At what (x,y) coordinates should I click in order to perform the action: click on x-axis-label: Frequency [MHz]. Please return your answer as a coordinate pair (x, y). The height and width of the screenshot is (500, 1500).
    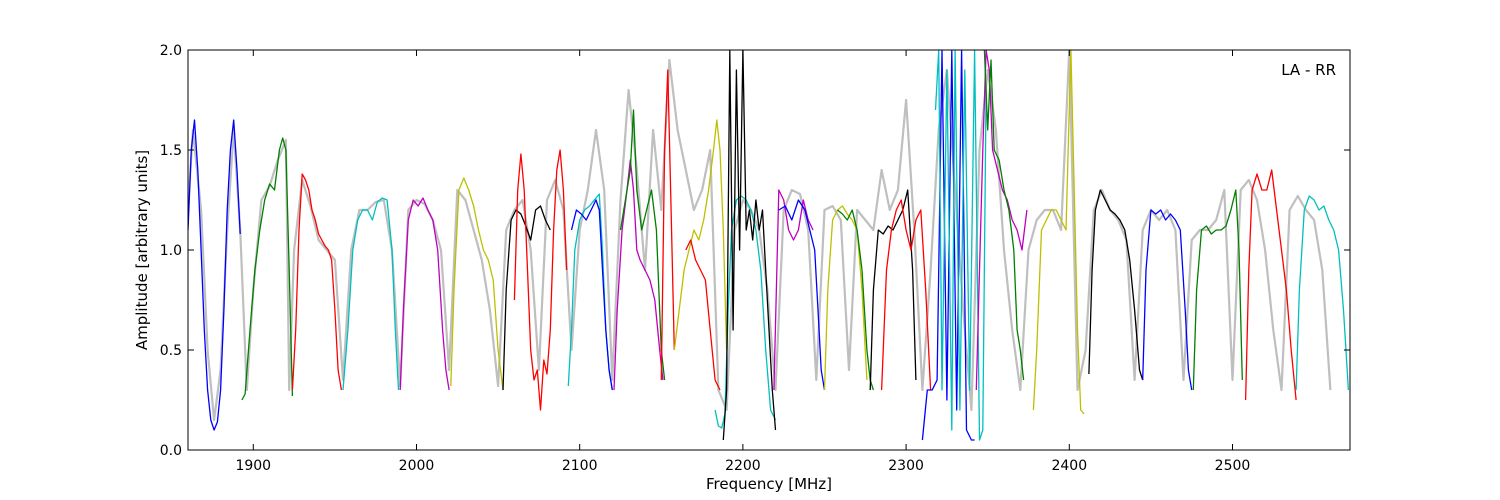
    Looking at the image, I should click on (769, 484).